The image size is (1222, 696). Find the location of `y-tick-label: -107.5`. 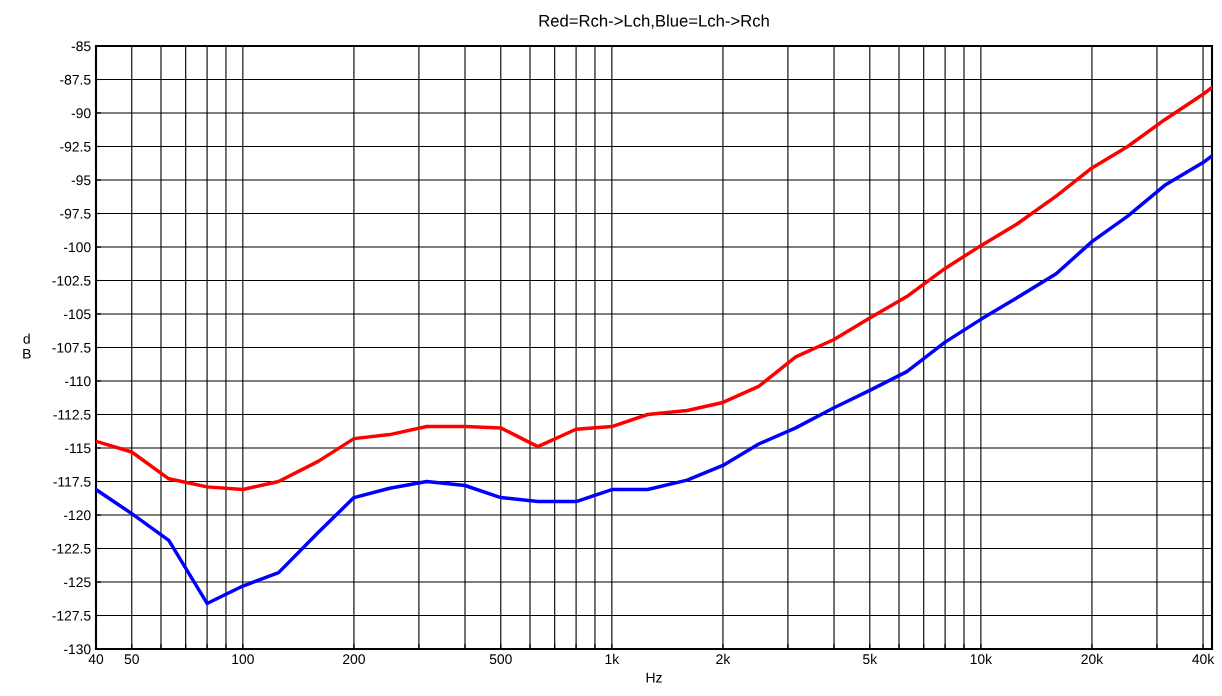

y-tick-label: -107.5 is located at coordinates (71, 347).